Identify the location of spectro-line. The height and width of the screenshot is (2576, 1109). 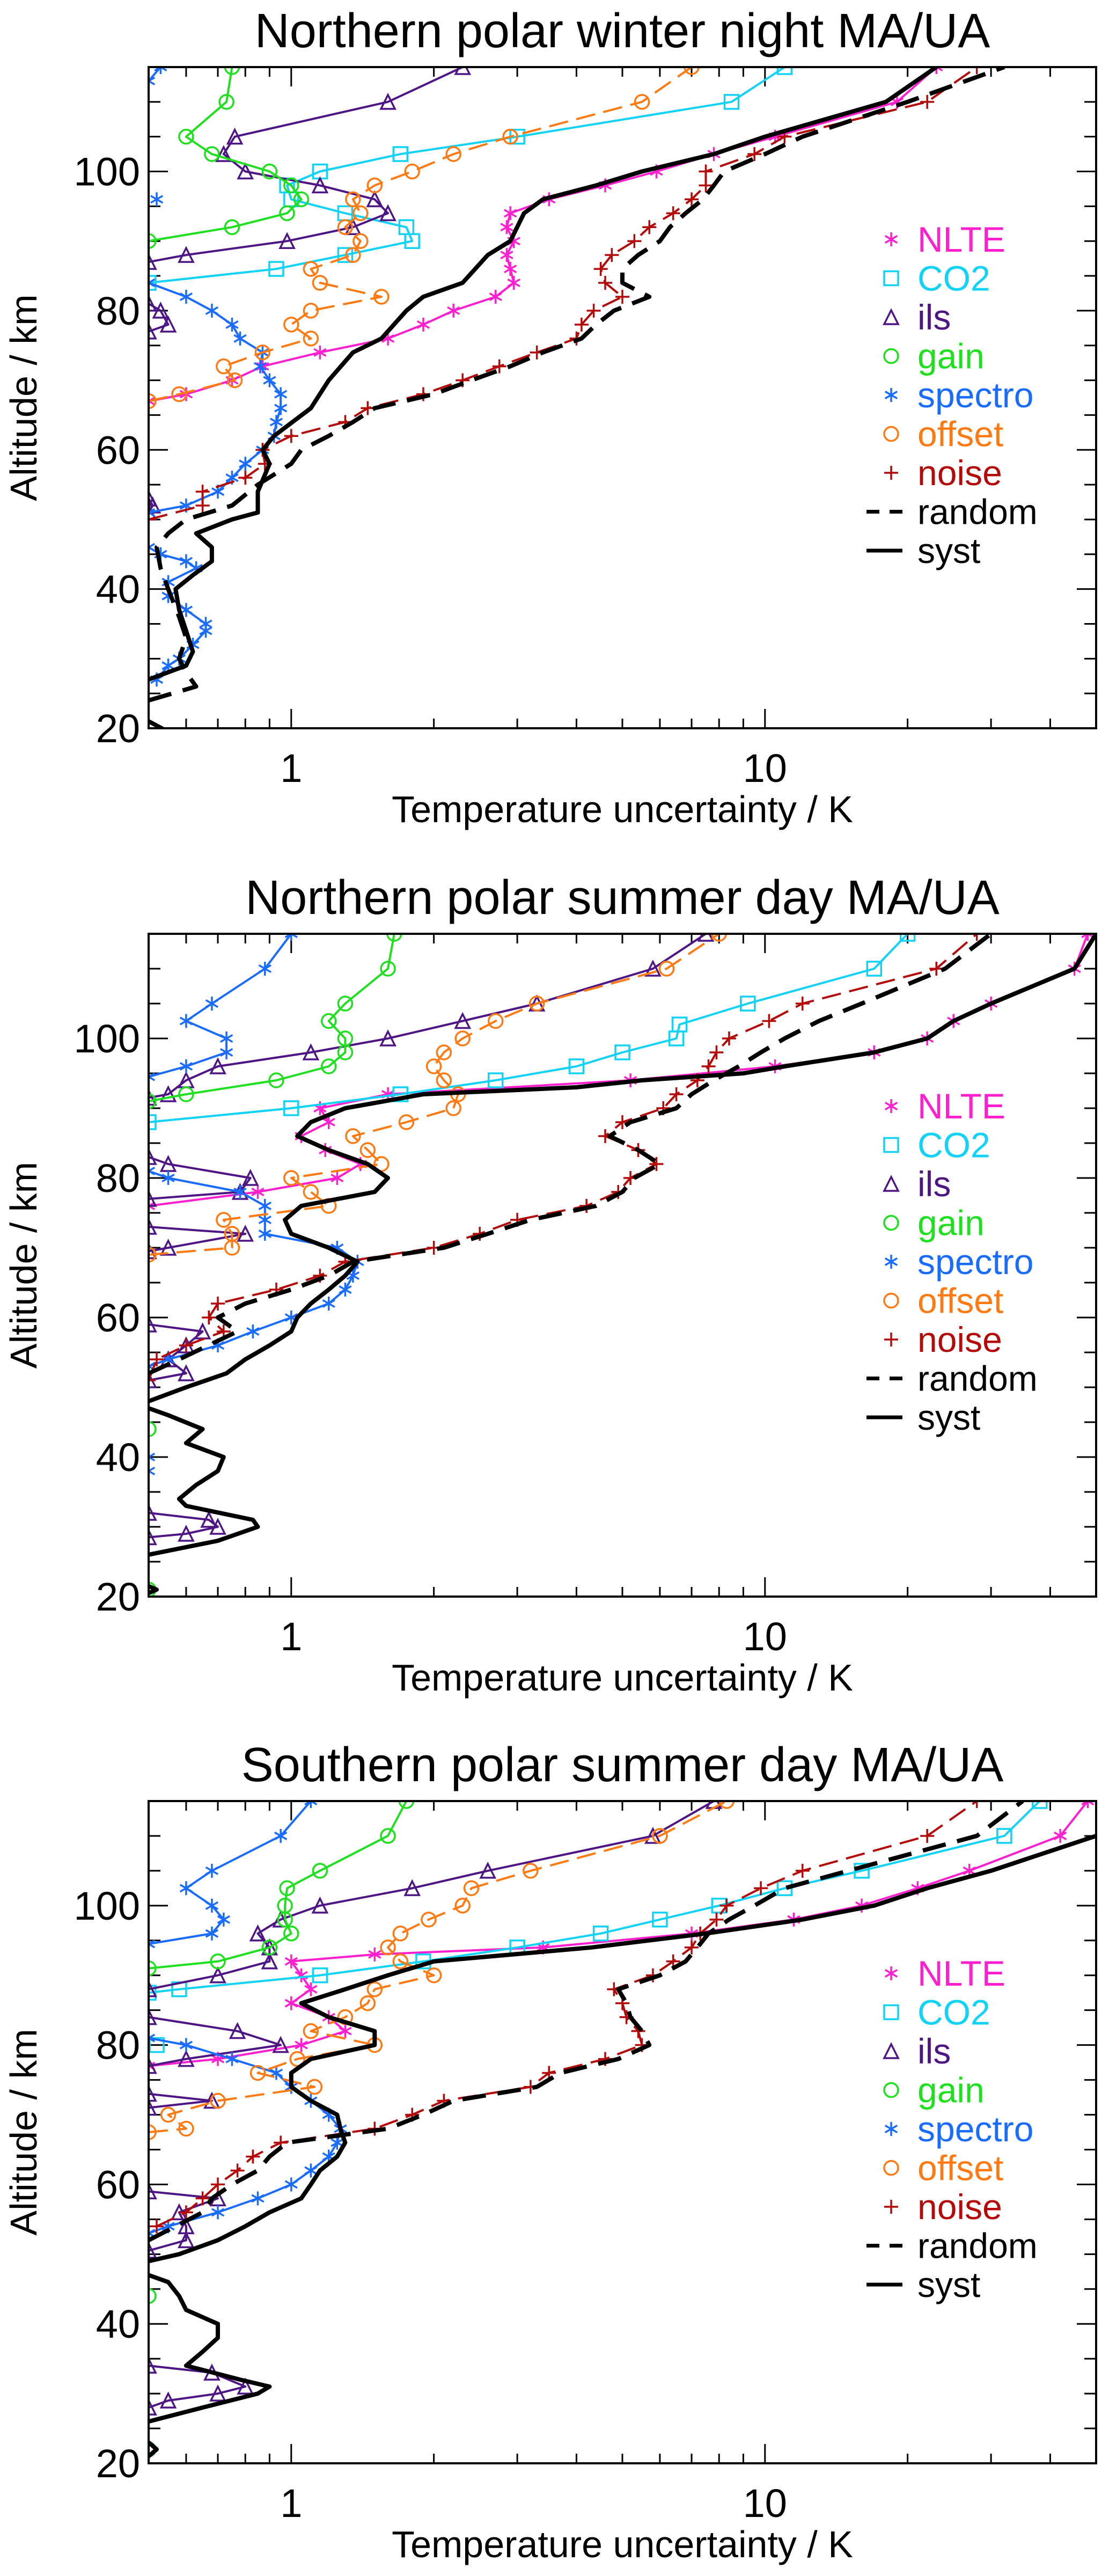
(155, 74).